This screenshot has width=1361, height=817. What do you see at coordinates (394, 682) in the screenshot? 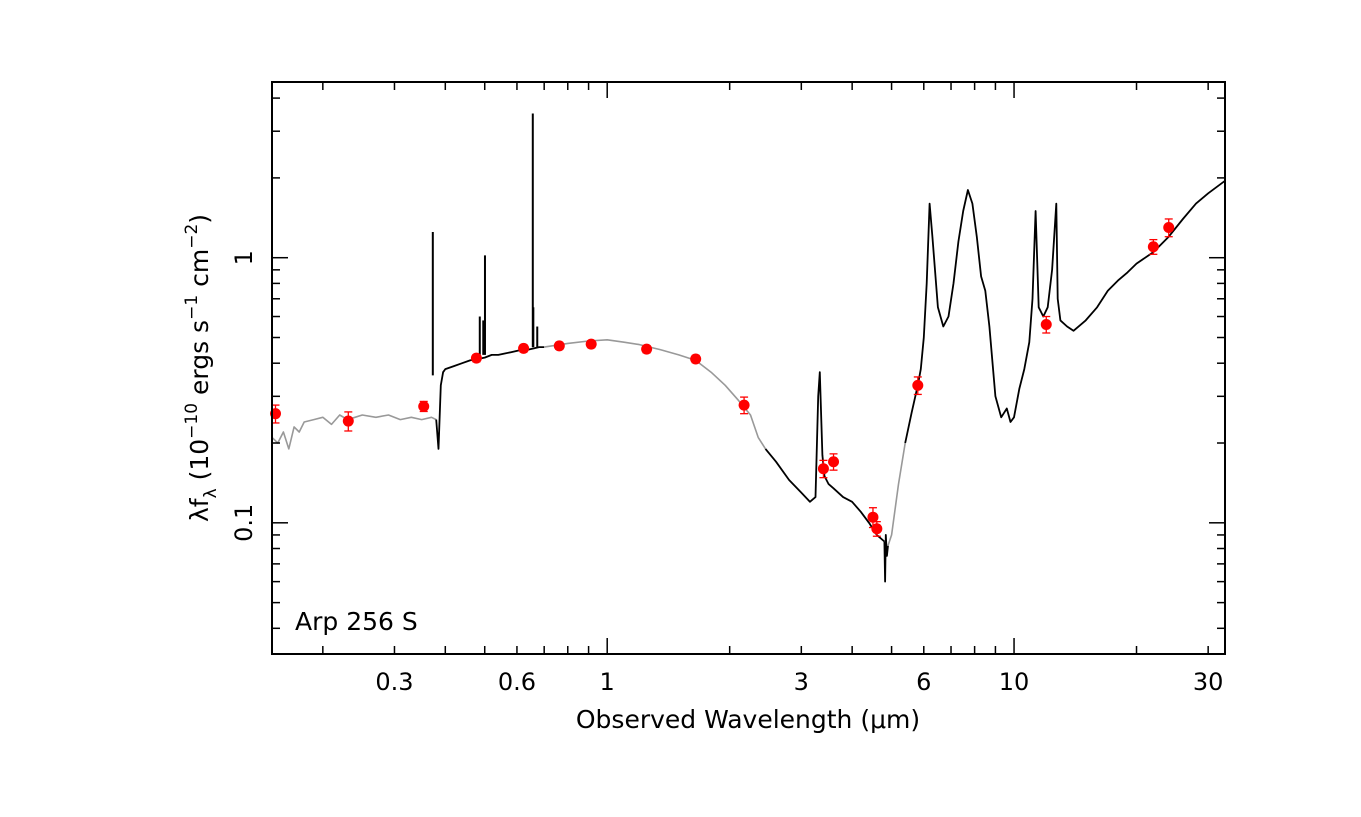
I see `x-tick-label: 0.3` at bounding box center [394, 682].